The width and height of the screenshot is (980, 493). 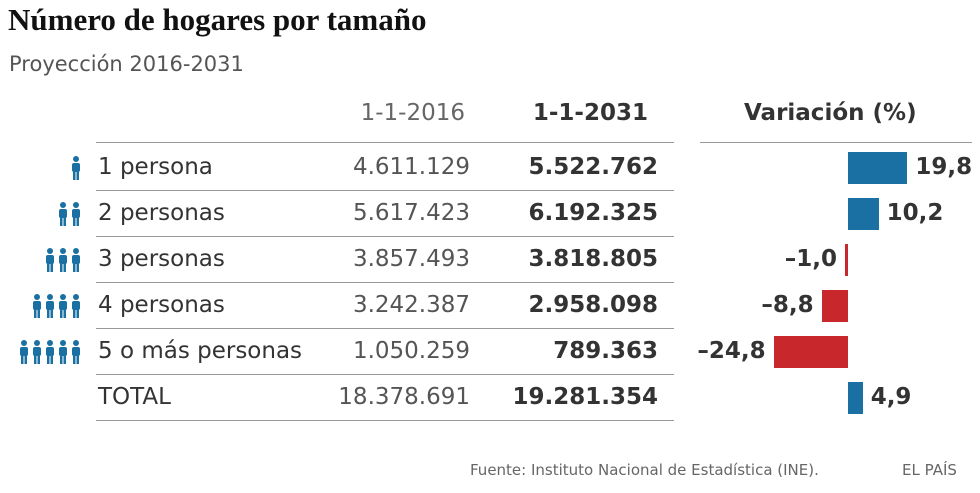 I want to click on row-label: 5 o más personas, so click(x=200, y=351).